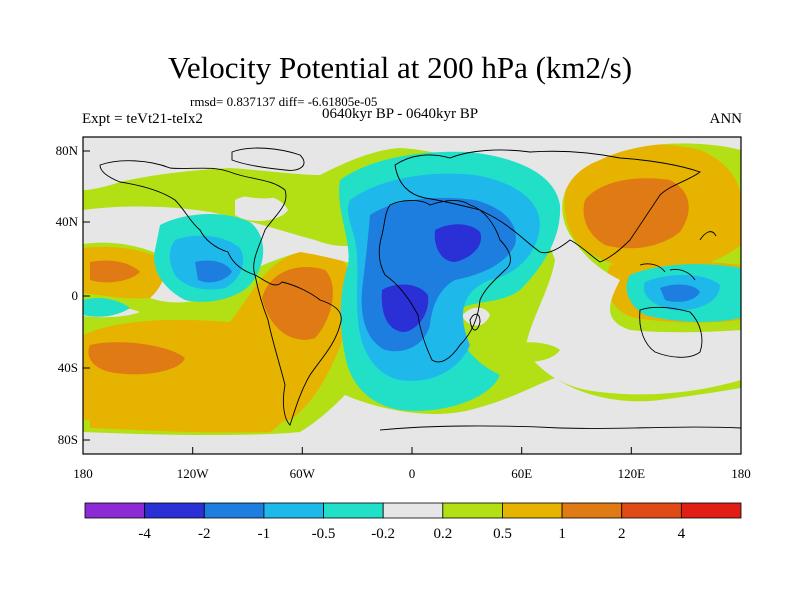 The width and height of the screenshot is (800, 600). Describe the element at coordinates (75, 295) in the screenshot. I see `y-label-0: 0` at that location.